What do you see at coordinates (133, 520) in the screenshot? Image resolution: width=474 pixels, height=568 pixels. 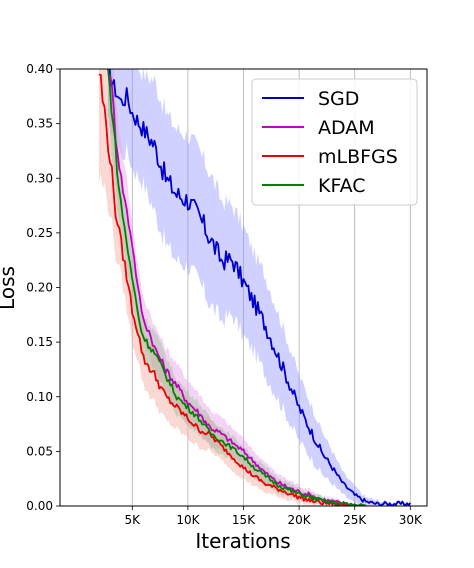 I see `x-tick-label-0: 5K` at bounding box center [133, 520].